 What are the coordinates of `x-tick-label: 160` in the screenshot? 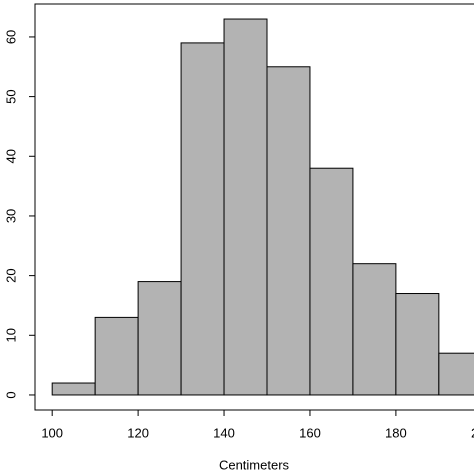 It's located at (310, 432).